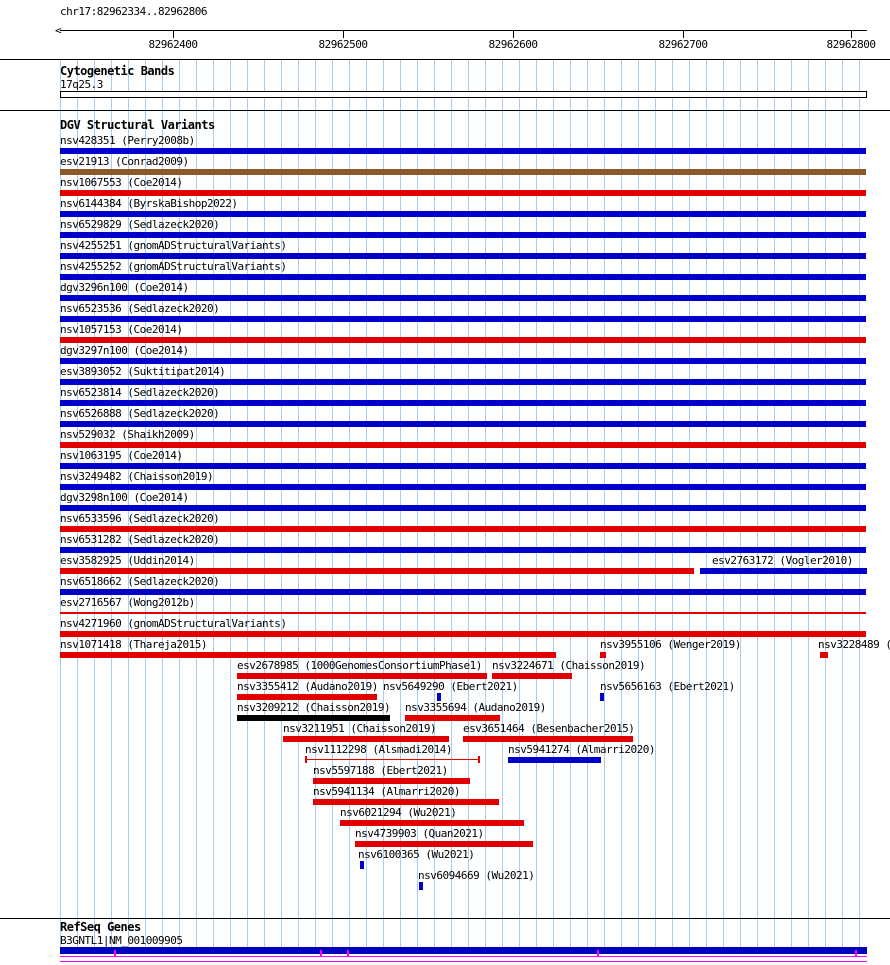 The height and width of the screenshot is (965, 890). Describe the element at coordinates (463, 94) in the screenshot. I see `cytoband-box` at that location.